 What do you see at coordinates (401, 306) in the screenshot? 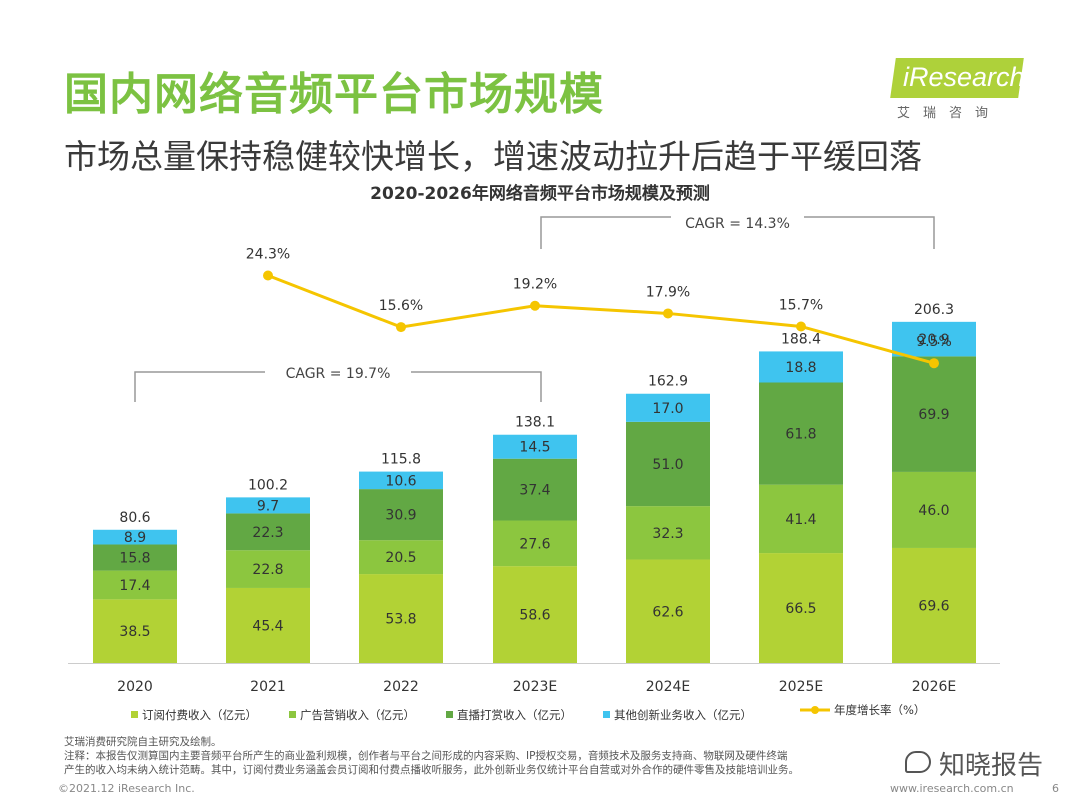
I see `growth-rate-label-2022: 15.6%` at bounding box center [401, 306].